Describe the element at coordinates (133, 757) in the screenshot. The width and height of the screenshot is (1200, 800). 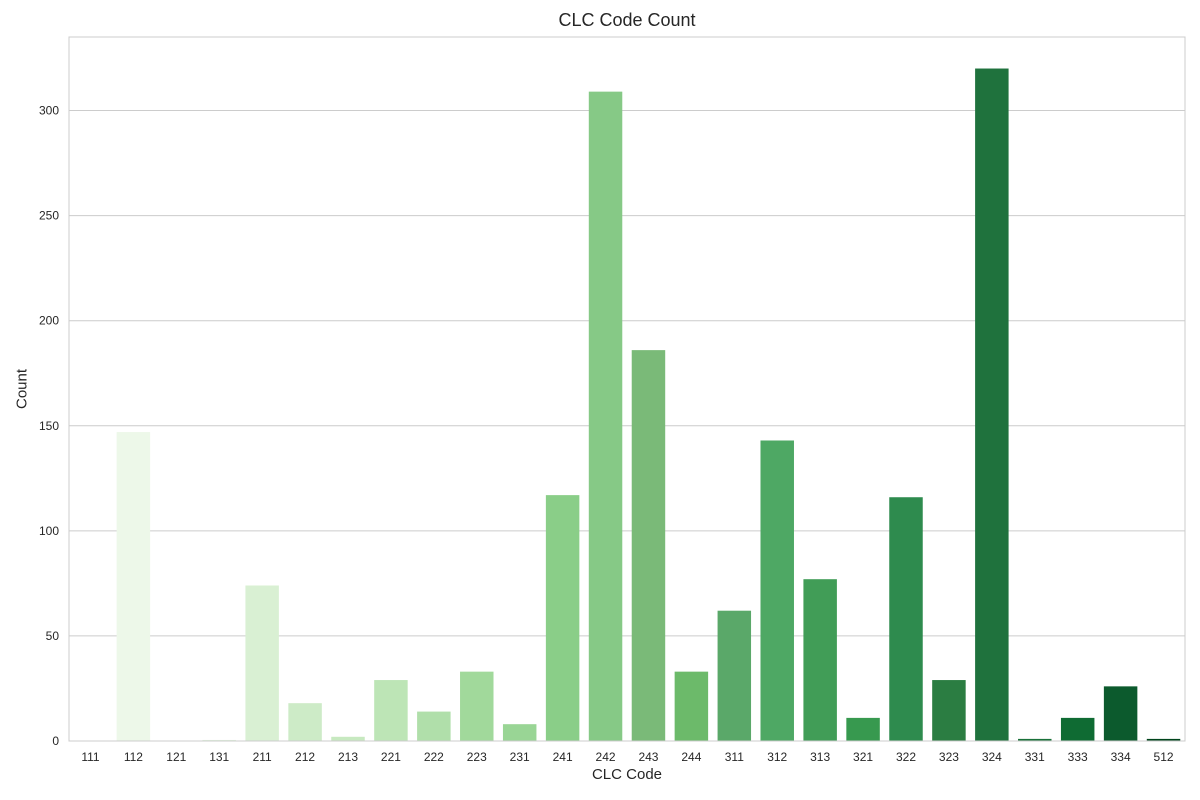
I see `x-tick-label: 112` at that location.